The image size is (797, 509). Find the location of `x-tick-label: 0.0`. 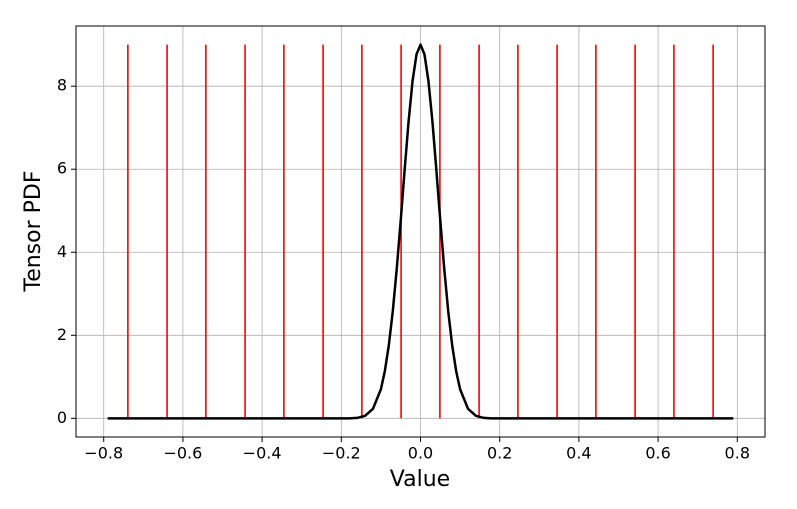

x-tick-label: 0.0 is located at coordinates (420, 453).